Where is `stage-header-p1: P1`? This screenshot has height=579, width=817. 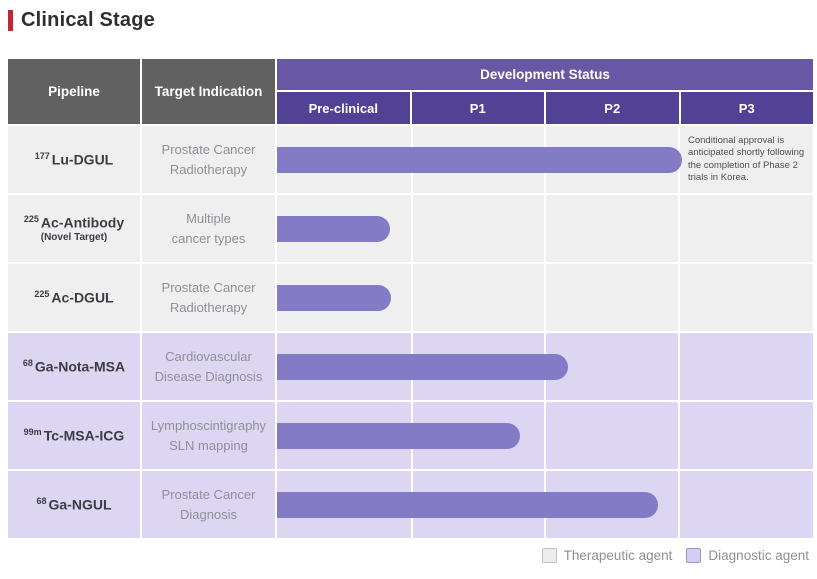
stage-header-p1: P1 is located at coordinates (477, 108).